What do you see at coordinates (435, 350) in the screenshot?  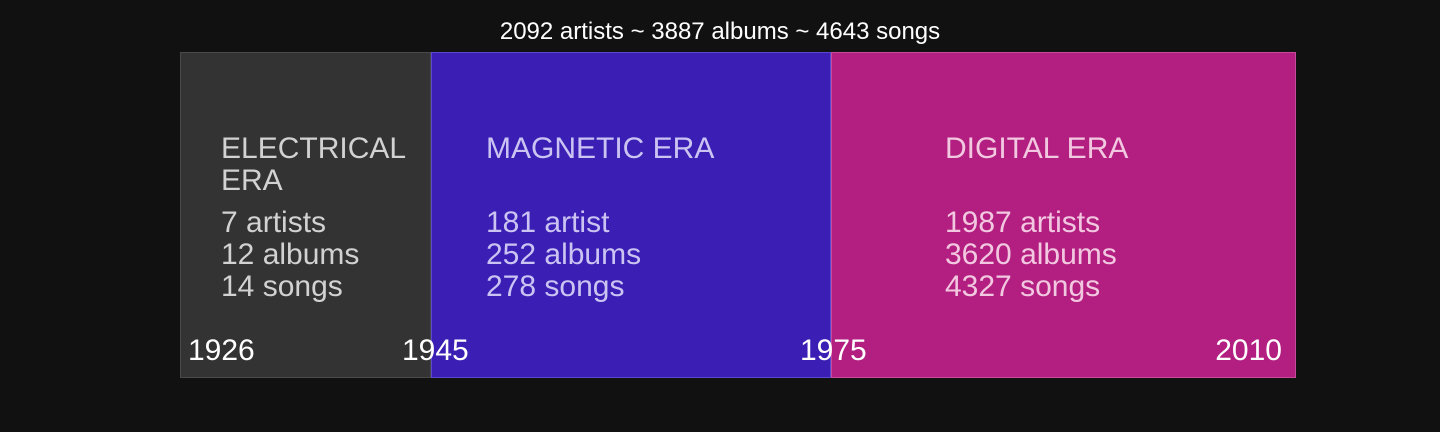 I see `year-label-1945: 1945` at bounding box center [435, 350].